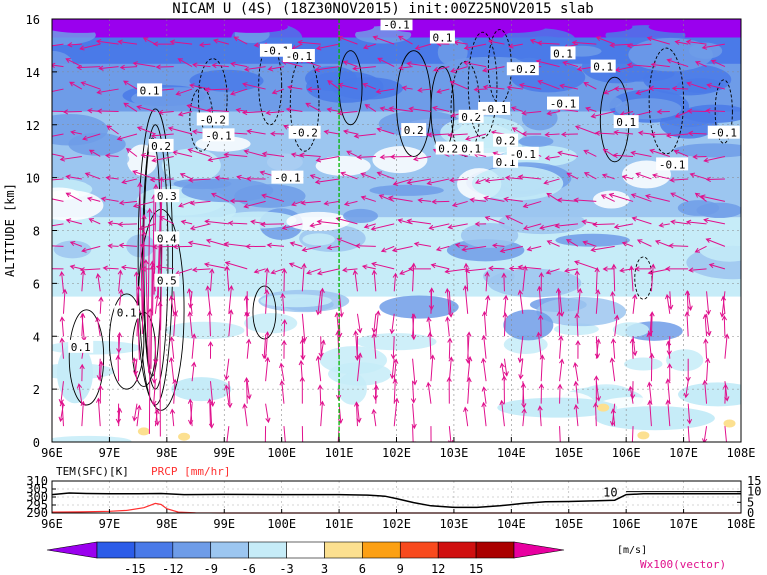 The height and width of the screenshot is (575, 767). Describe the element at coordinates (286, 568) in the screenshot. I see `colorbar-label: -3` at that location.